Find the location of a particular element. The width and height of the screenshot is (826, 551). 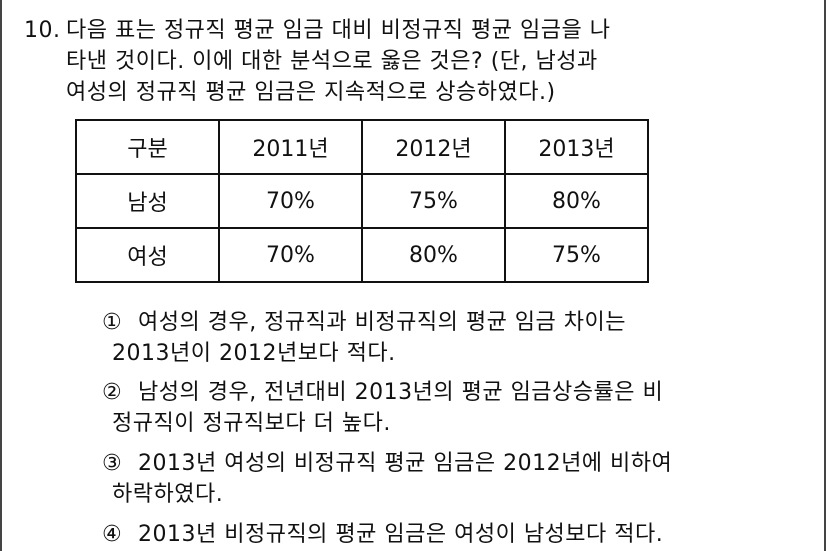

question-line: 여성의 정규직 평균 임금은 지속적으로 상승하였다.) is located at coordinates (311, 92).